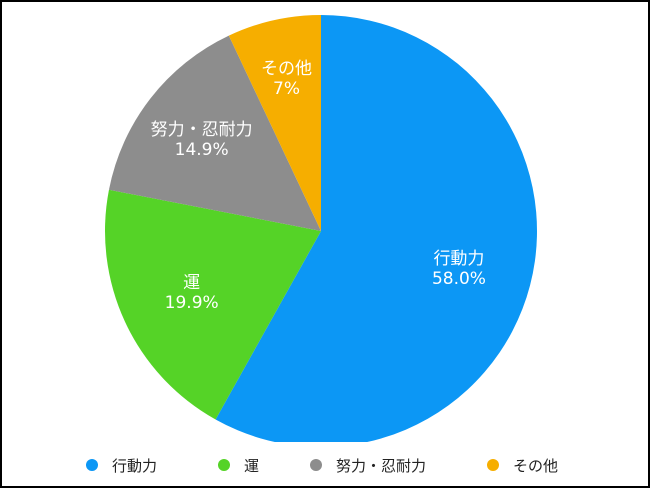  I want to click on legend-item: その他, so click(522, 465).